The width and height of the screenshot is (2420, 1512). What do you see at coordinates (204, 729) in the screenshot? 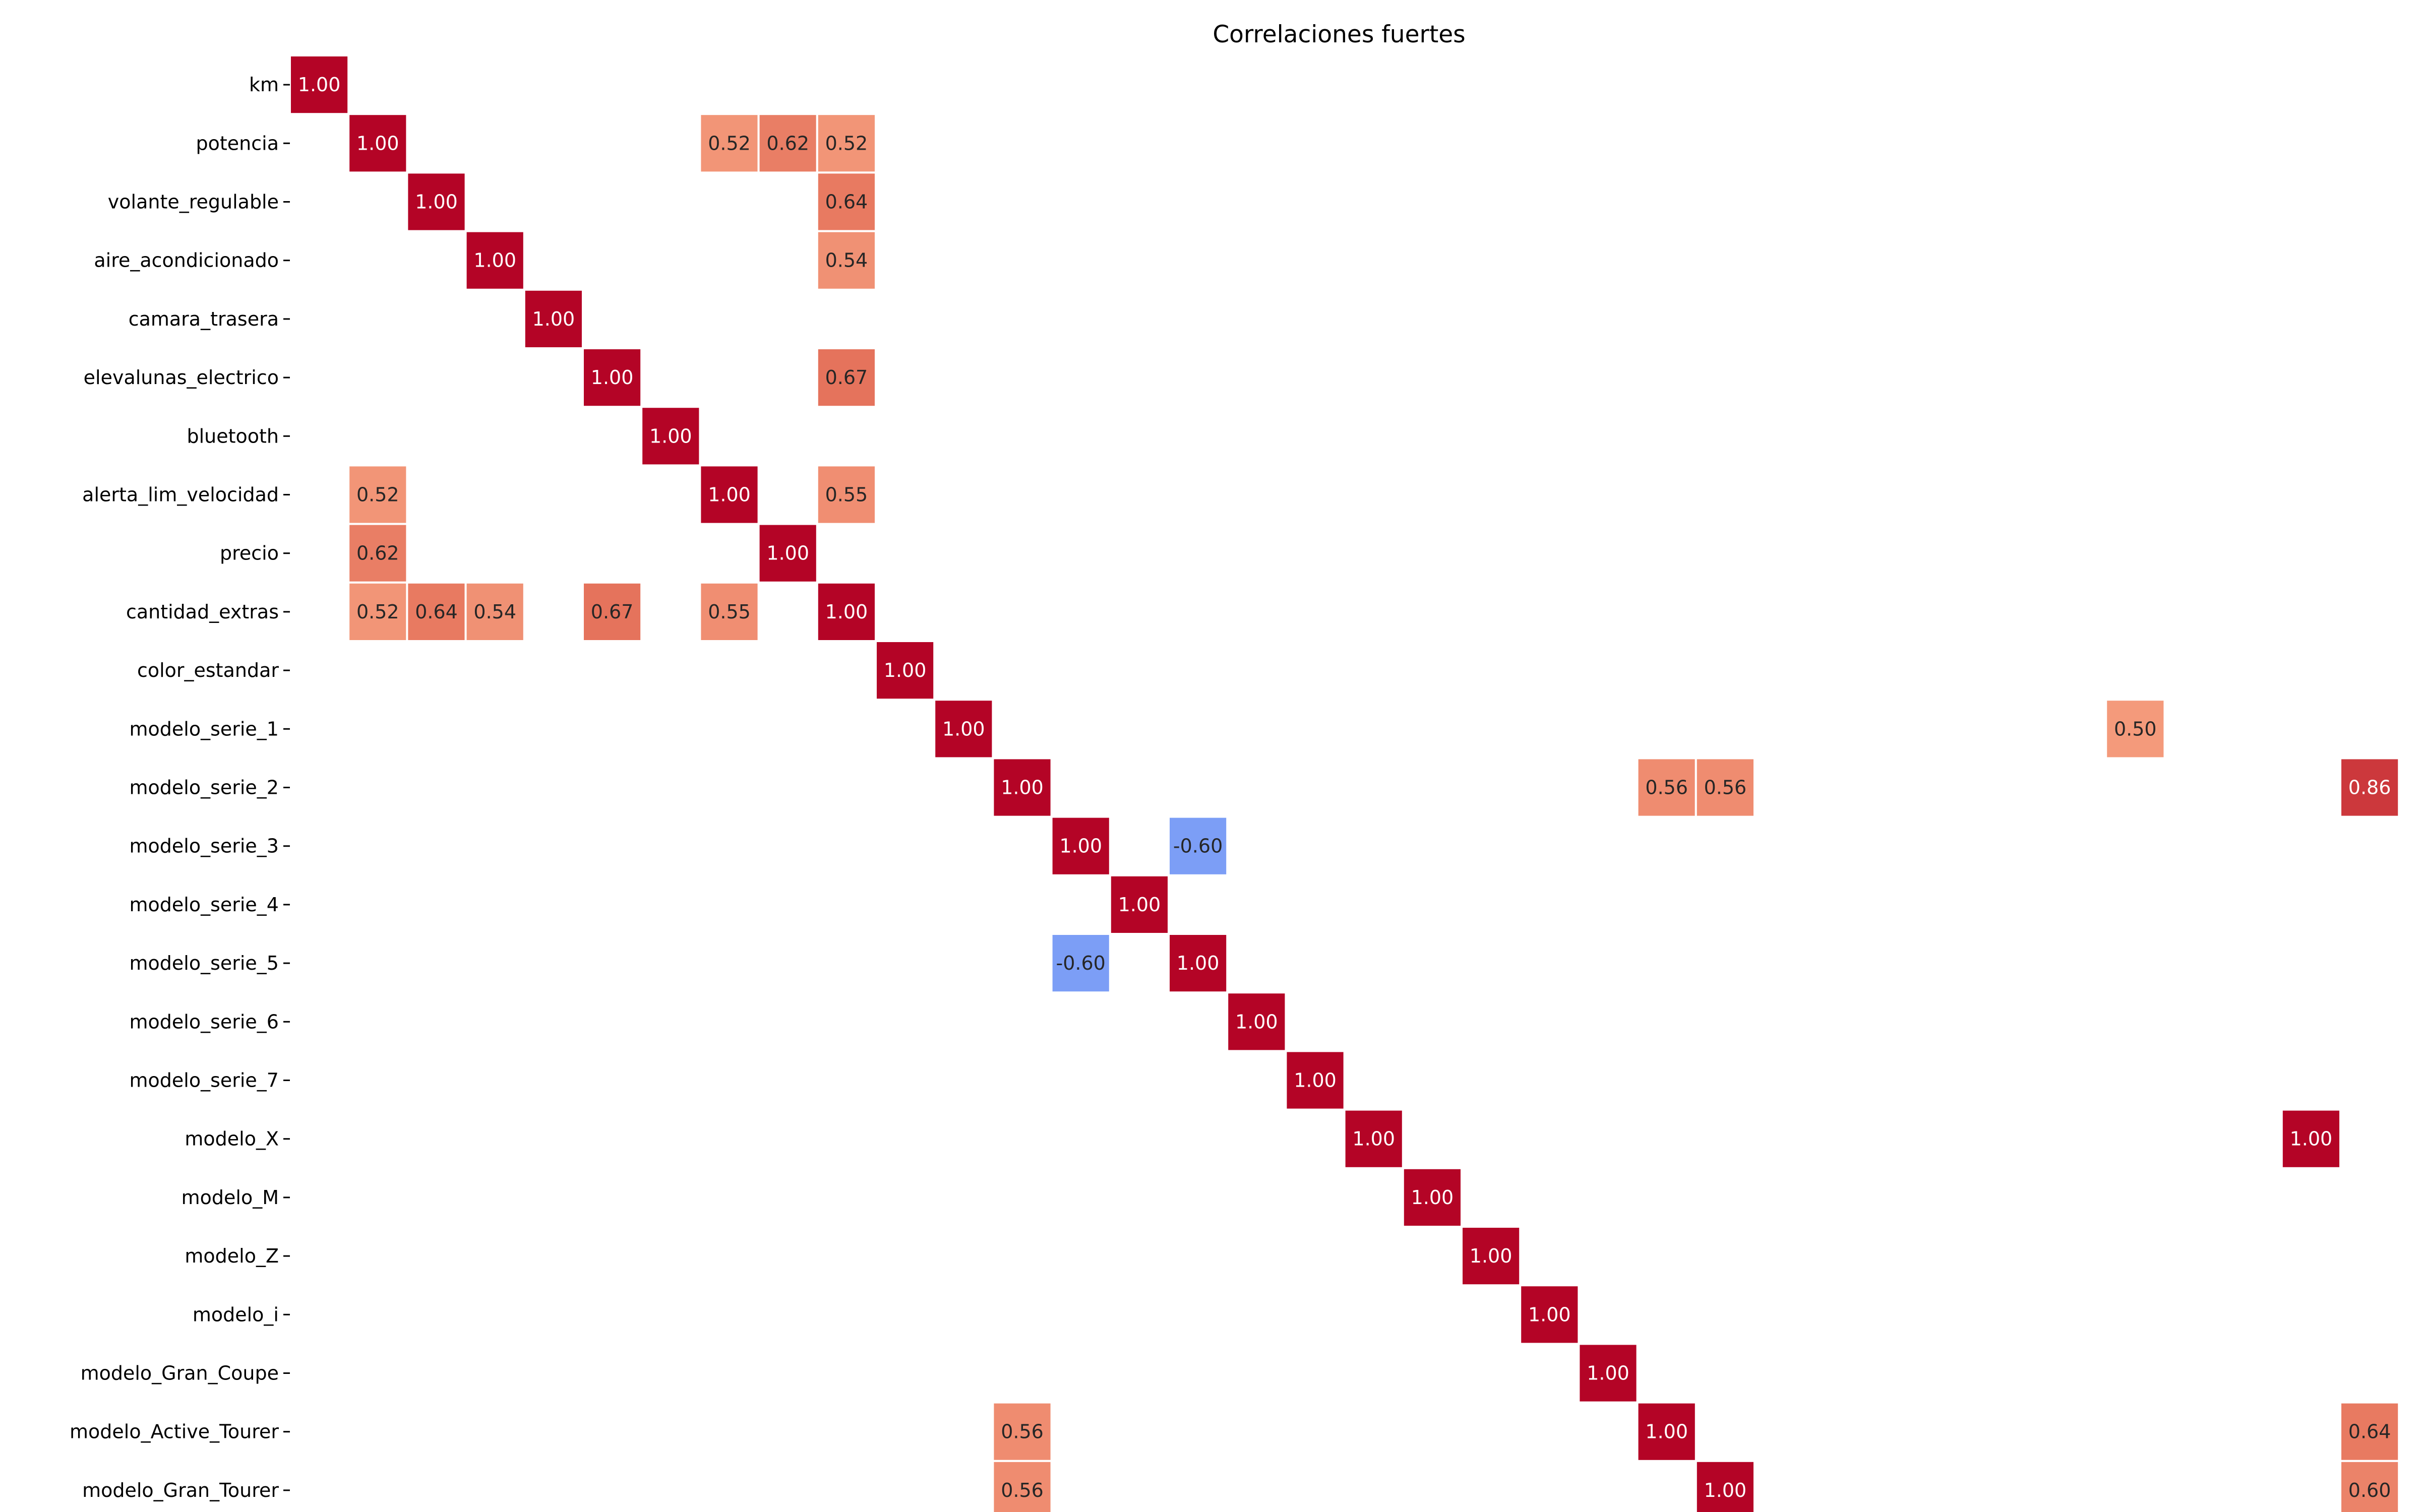
I see `y-tick-label: modelo_serie_1` at bounding box center [204, 729].